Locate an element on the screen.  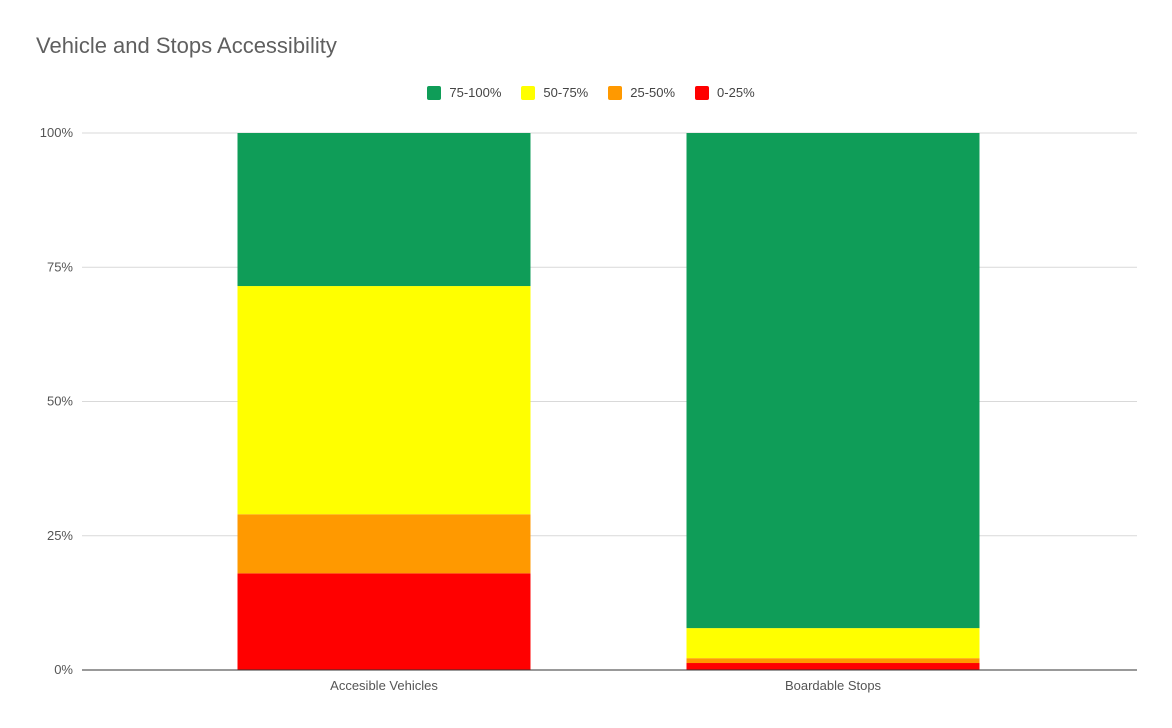
x-axis-ticks: Accesible Vehicles Boardable Stops is located at coordinates (605, 685).